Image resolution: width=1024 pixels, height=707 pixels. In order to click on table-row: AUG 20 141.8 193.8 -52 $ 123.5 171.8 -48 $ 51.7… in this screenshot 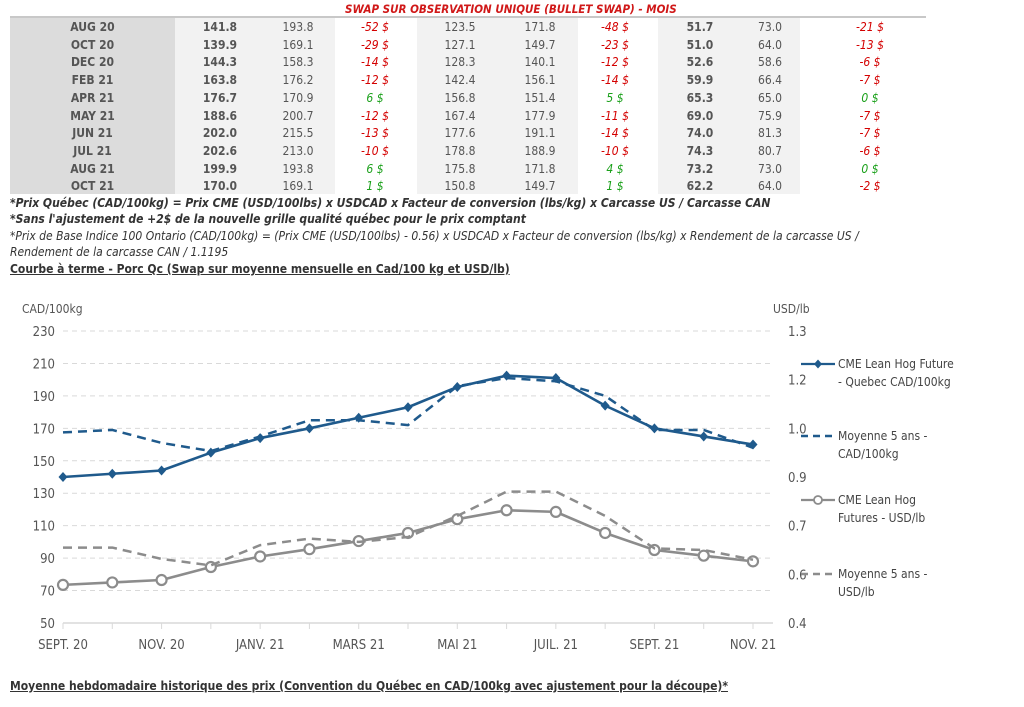, I will do `click(468, 28)`.